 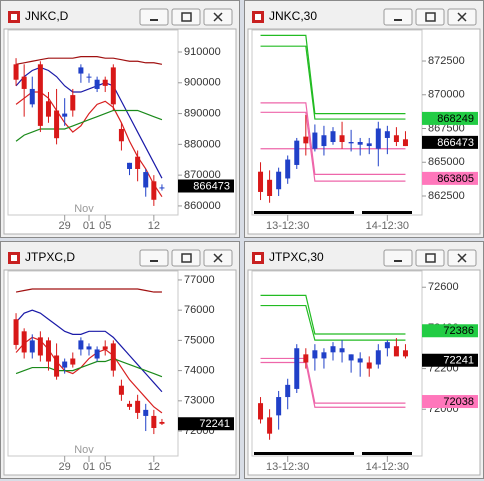 I want to click on y-tick-label: 880000, so click(x=202, y=144).